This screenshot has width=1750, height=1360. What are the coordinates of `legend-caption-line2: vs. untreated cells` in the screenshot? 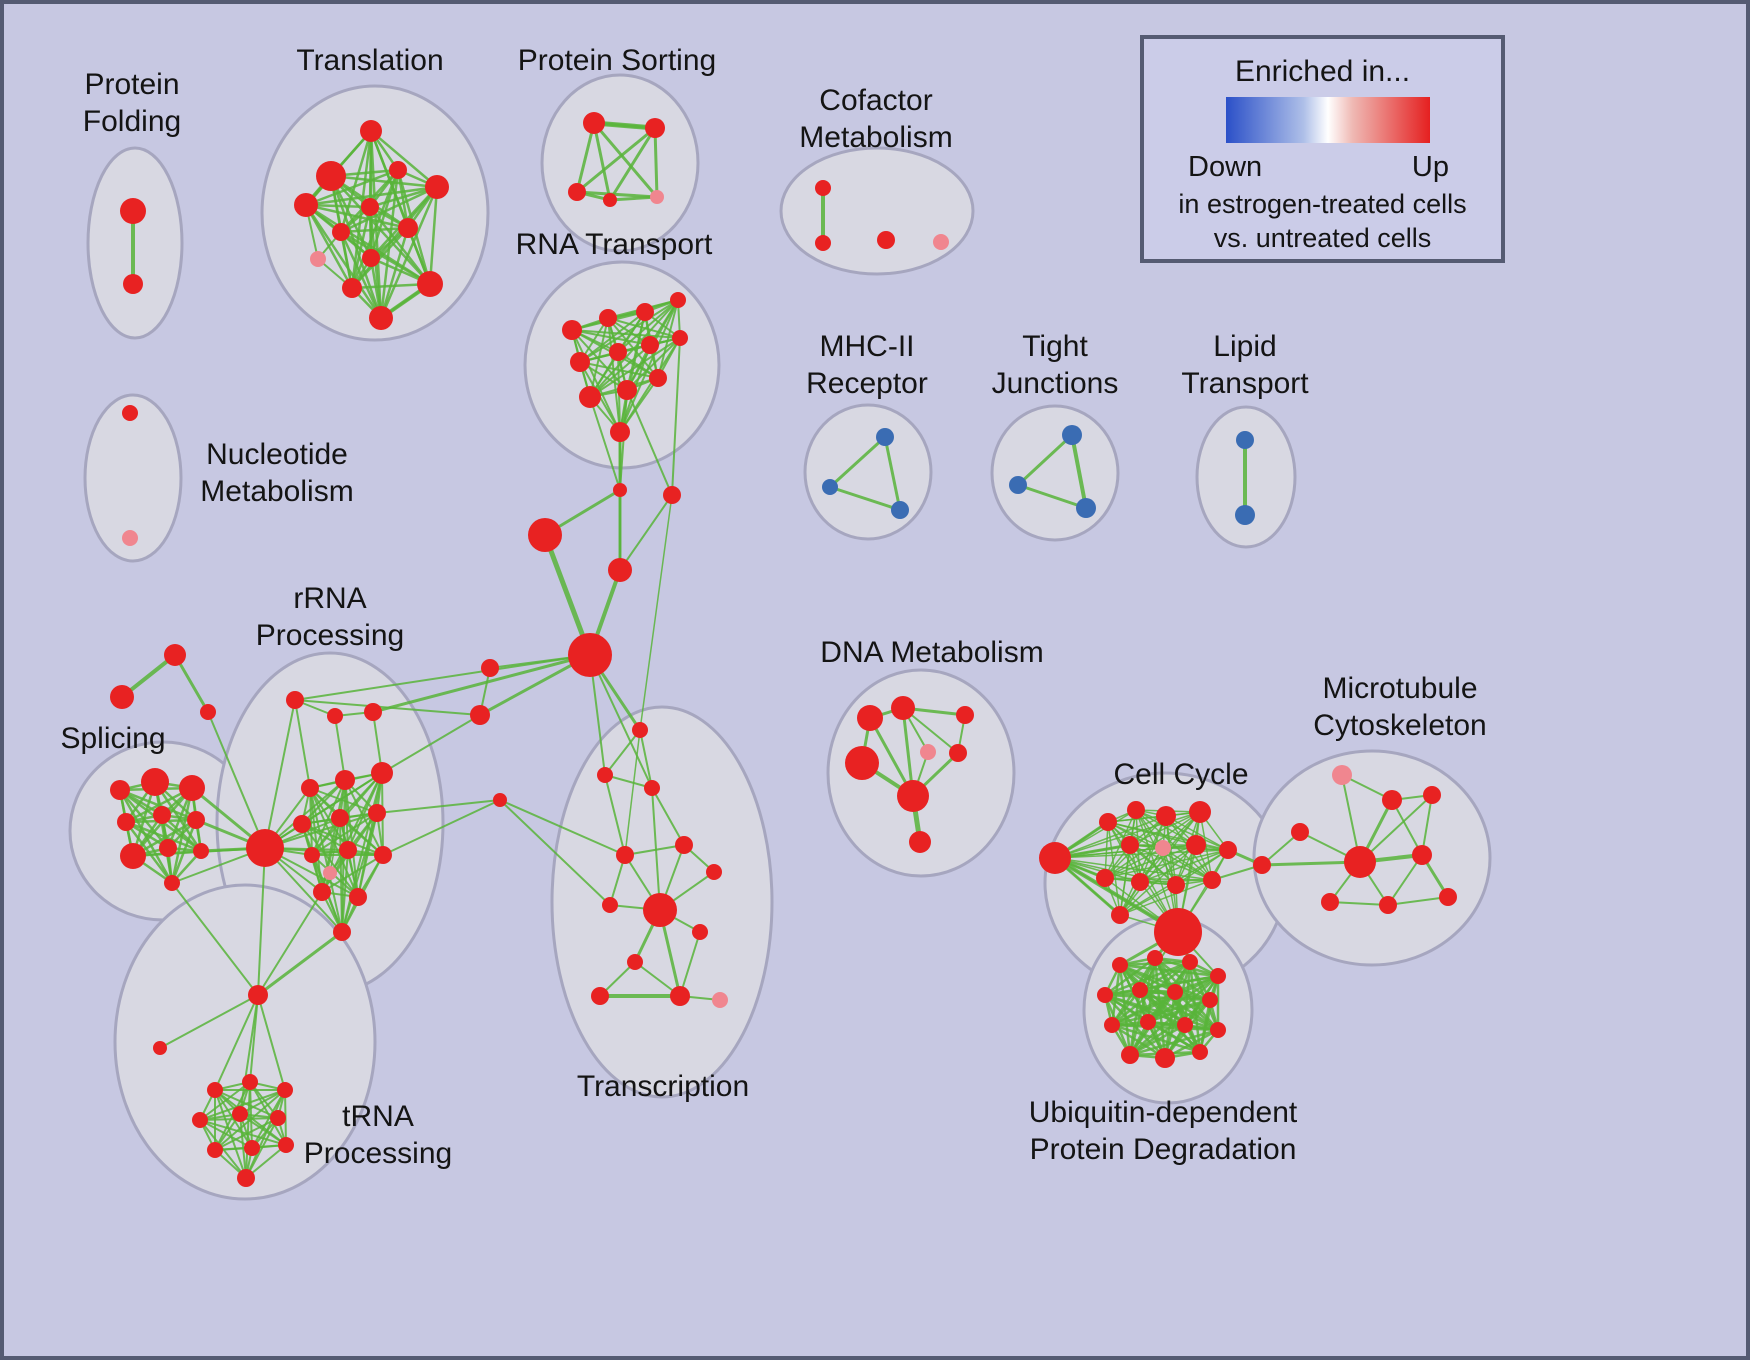 It's located at (1322, 238).